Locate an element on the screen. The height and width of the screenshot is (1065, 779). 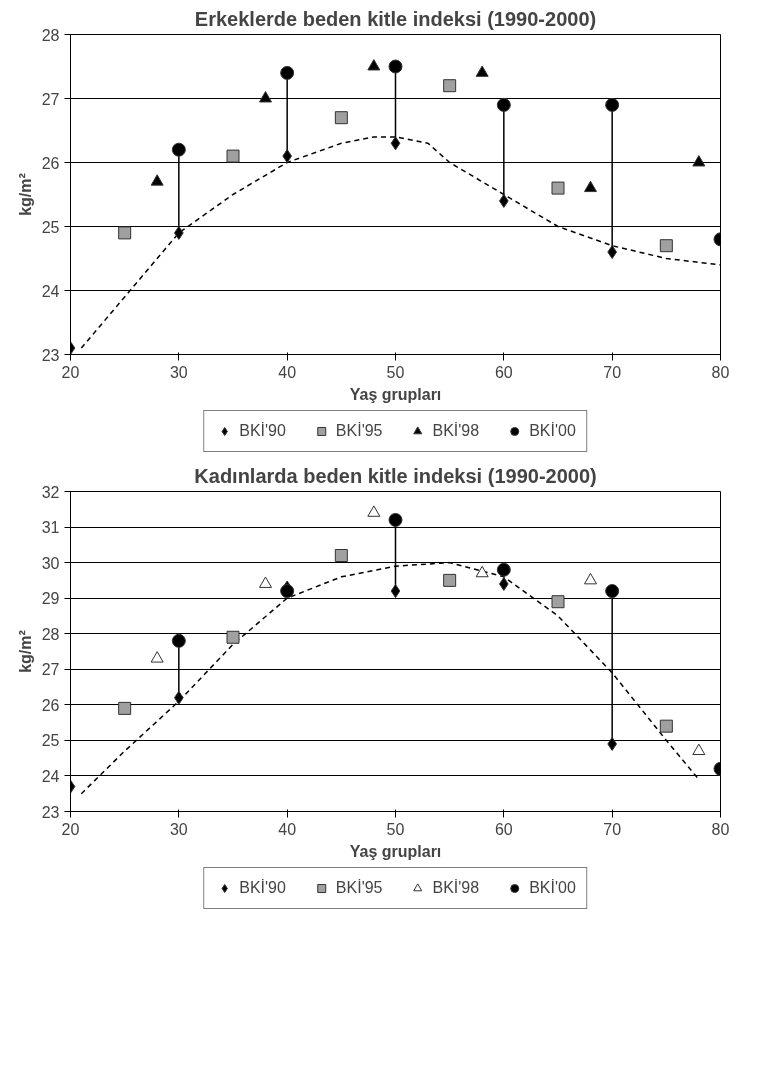
y-tick-label: 30 is located at coordinates (50, 563).